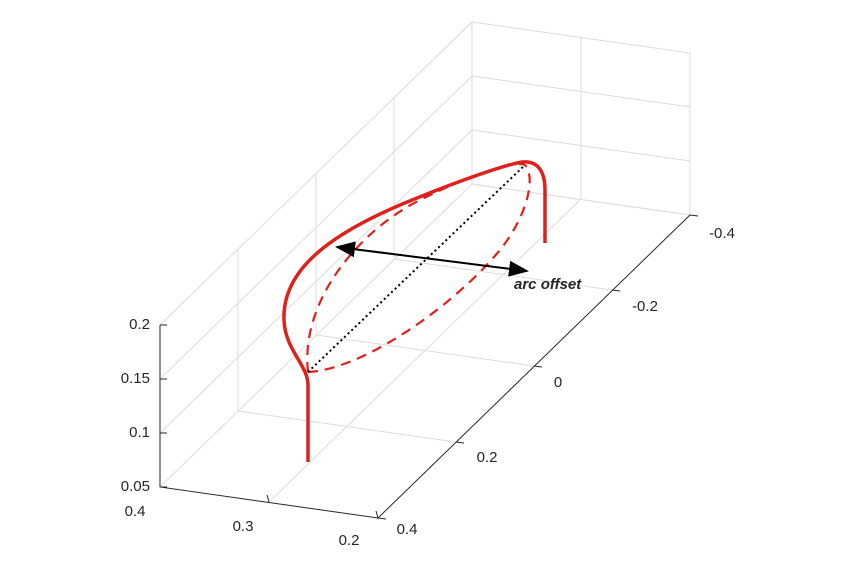 Image resolution: width=850 pixels, height=580 pixels. What do you see at coordinates (548, 284) in the screenshot?
I see `annotation: arc offset` at bounding box center [548, 284].